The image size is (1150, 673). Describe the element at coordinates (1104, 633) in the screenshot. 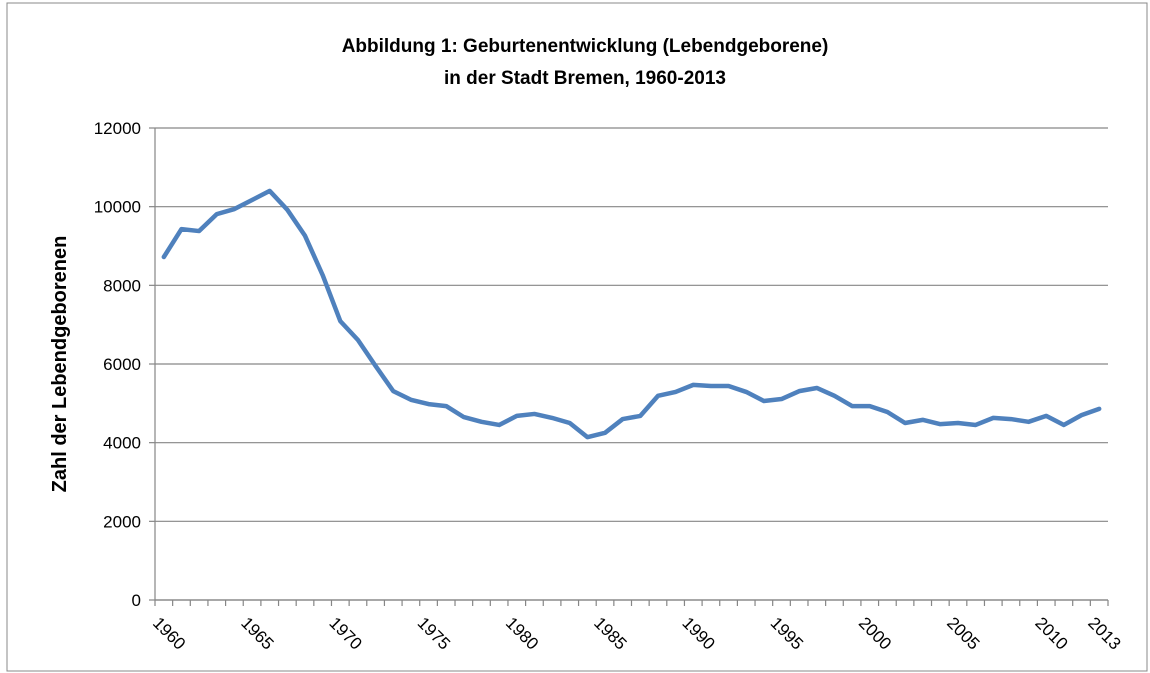

I see `x-tick-label: 2013` at that location.